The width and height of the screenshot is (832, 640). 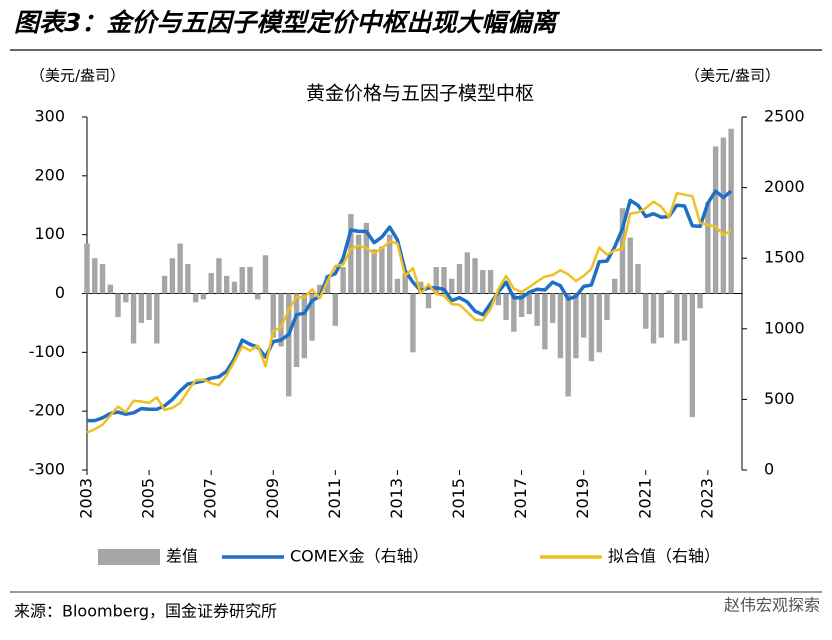 I want to click on x-tick-label: 2017, so click(x=520, y=498).